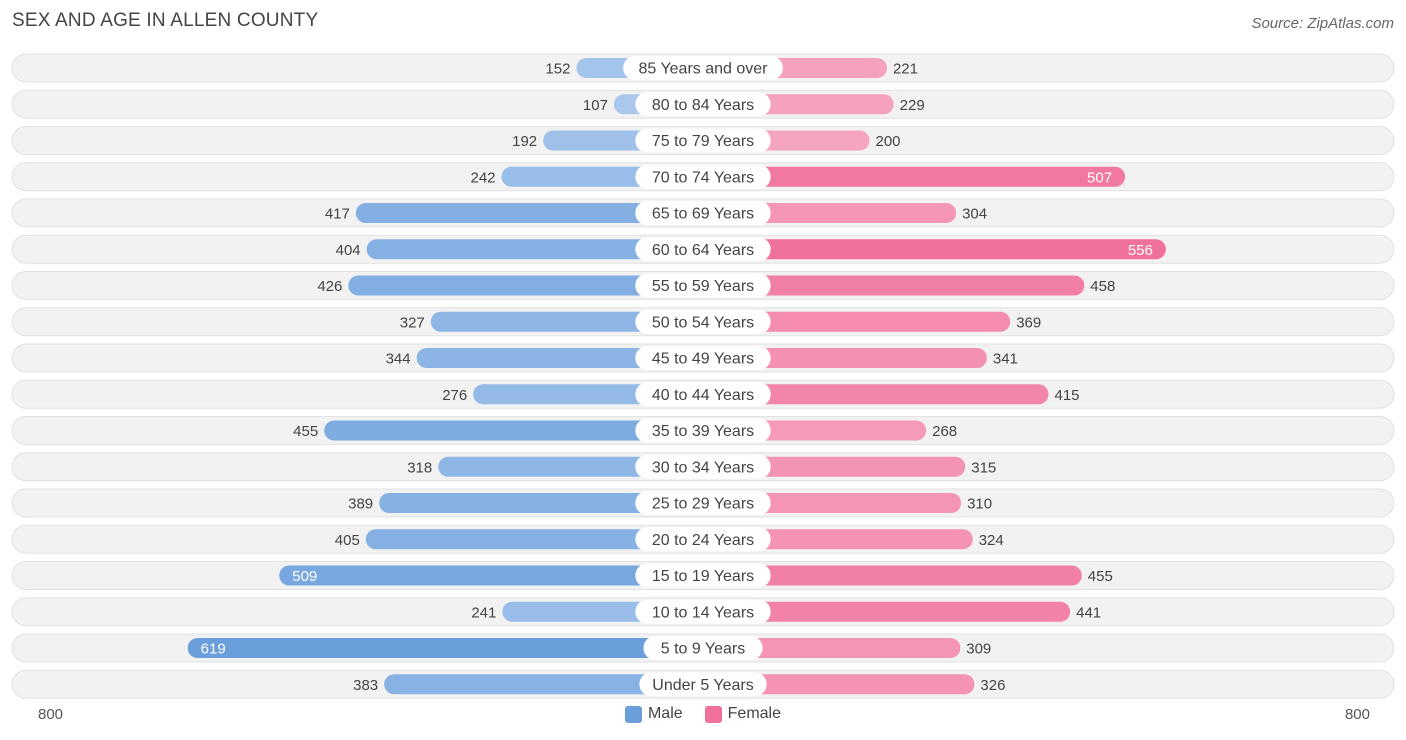 The image size is (1406, 740). I want to click on chart-title: SEX AND AGE IN ALLEN COUNTY, so click(165, 20).